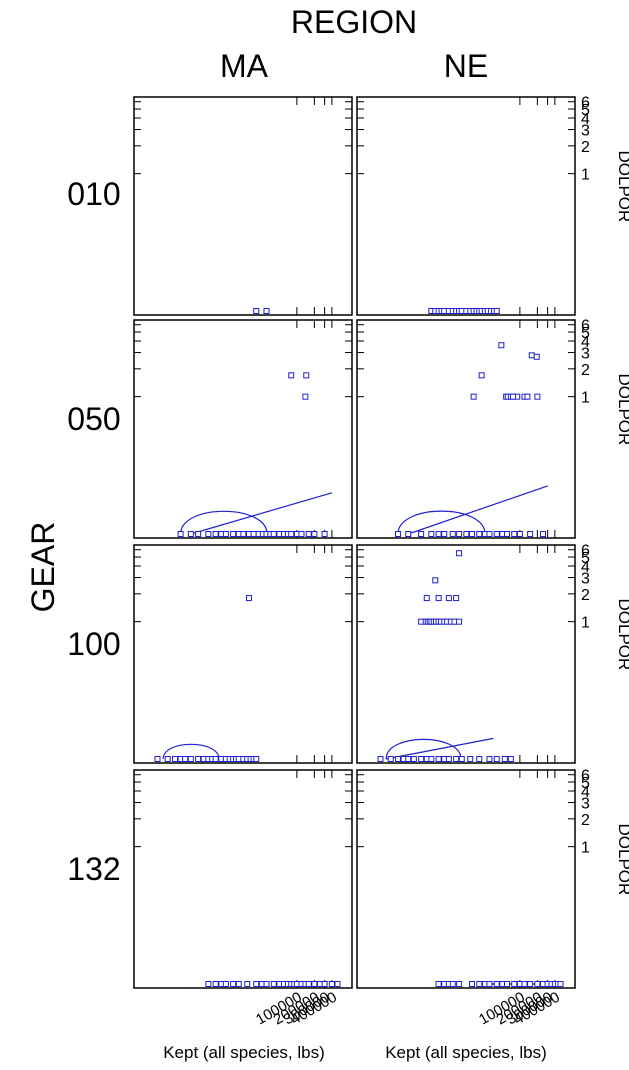  Describe the element at coordinates (585, 595) in the screenshot. I see `y-tick-label: 2` at that location.